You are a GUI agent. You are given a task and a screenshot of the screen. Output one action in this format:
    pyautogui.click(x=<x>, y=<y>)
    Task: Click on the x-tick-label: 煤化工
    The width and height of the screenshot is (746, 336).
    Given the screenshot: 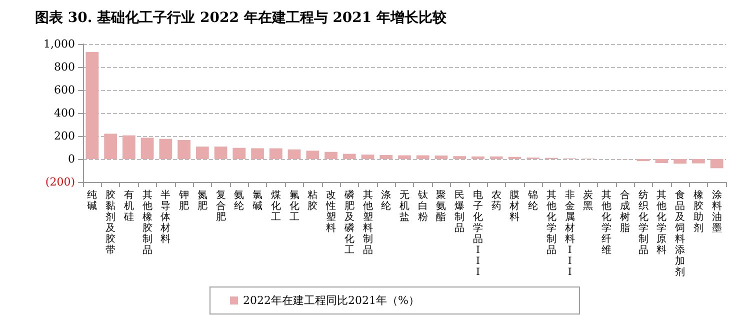 What is the action you would take?
    pyautogui.click(x=275, y=206)
    